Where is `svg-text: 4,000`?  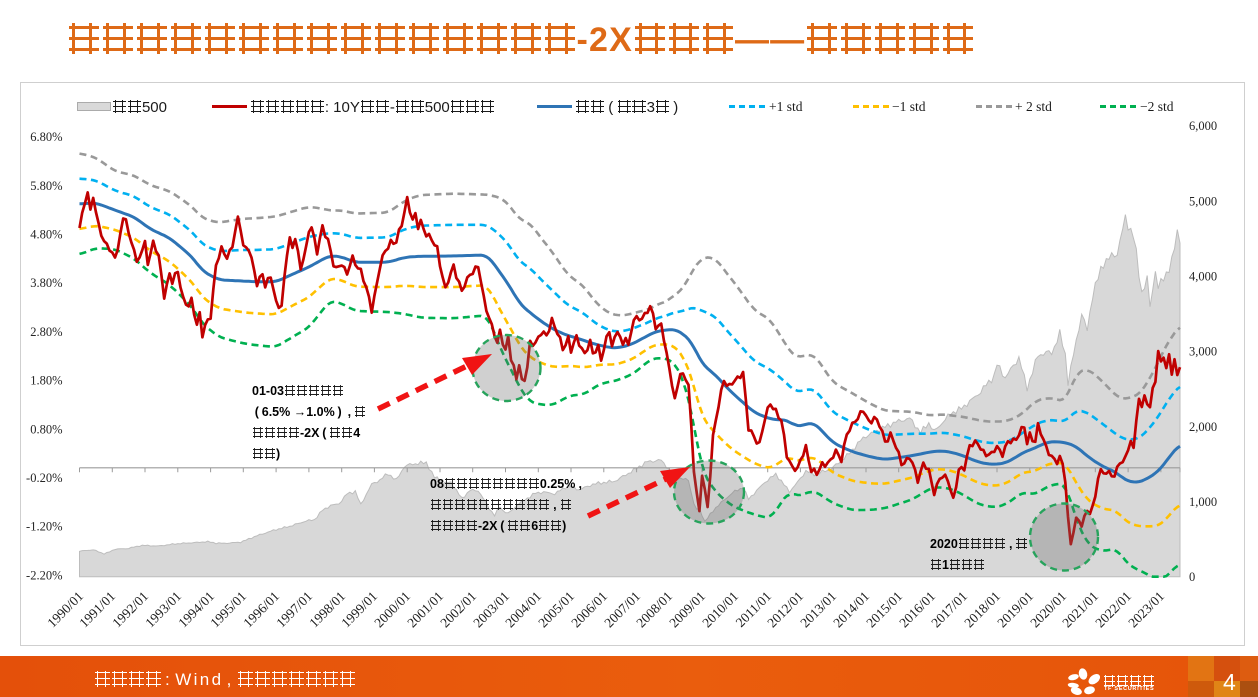 svg-text: 4,000 is located at coordinates (1203, 277).